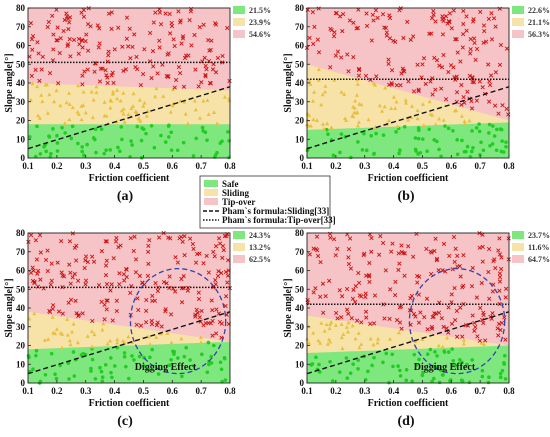 The image size is (550, 437). What do you see at coordinates (539, 34) in the screenshot?
I see `tipover-percentage: 56.3%` at bounding box center [539, 34].